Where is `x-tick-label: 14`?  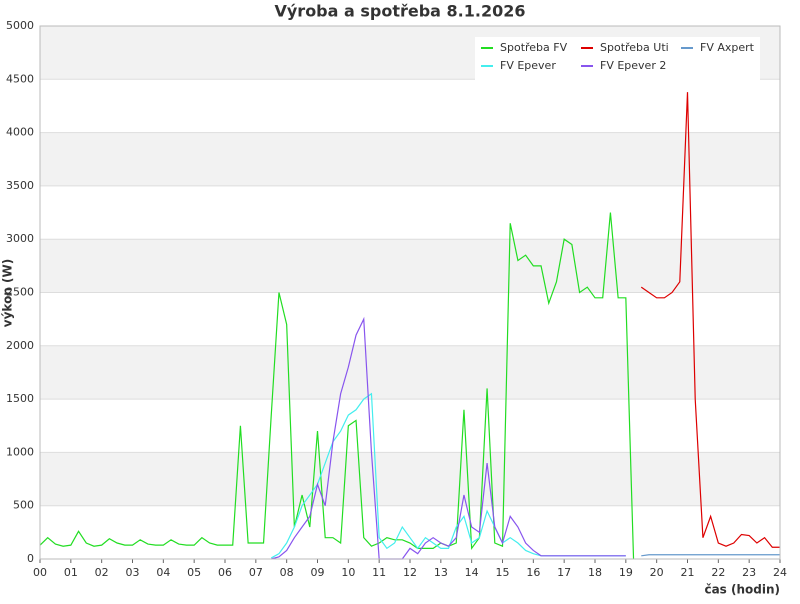
x-tick-label: 14 is located at coordinates (472, 572).